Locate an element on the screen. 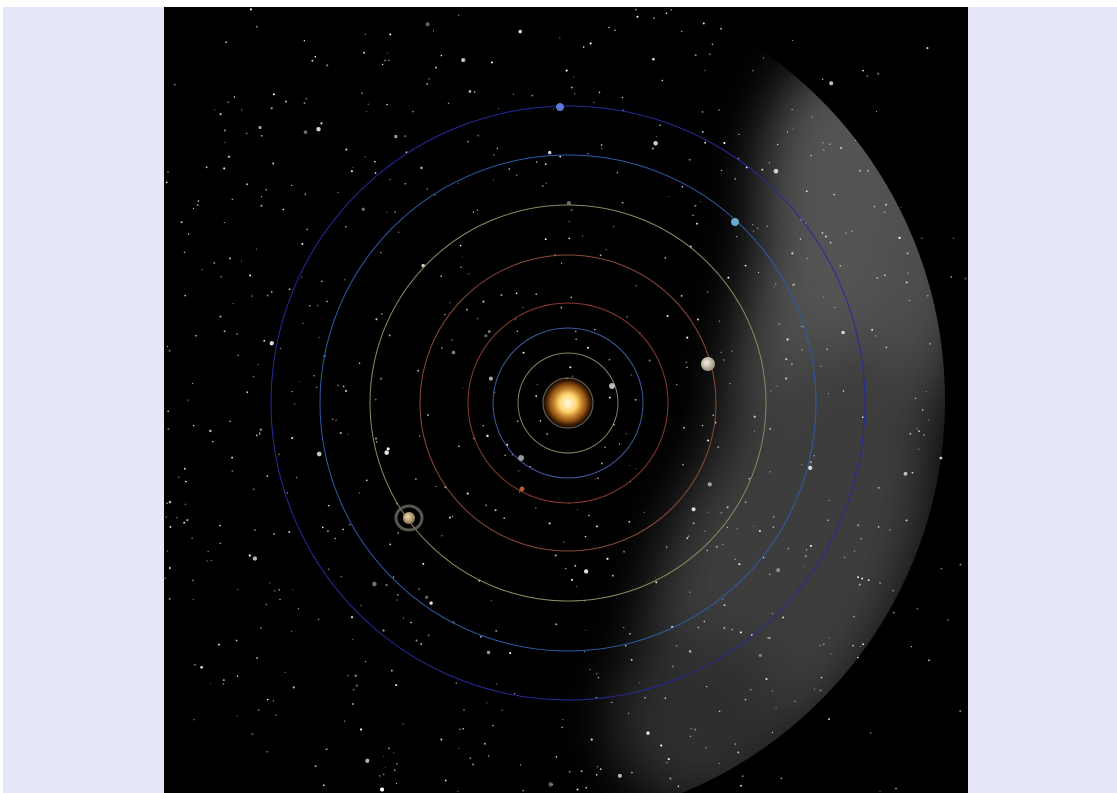 This screenshot has height=793, width=1117. sun is located at coordinates (568, 403).